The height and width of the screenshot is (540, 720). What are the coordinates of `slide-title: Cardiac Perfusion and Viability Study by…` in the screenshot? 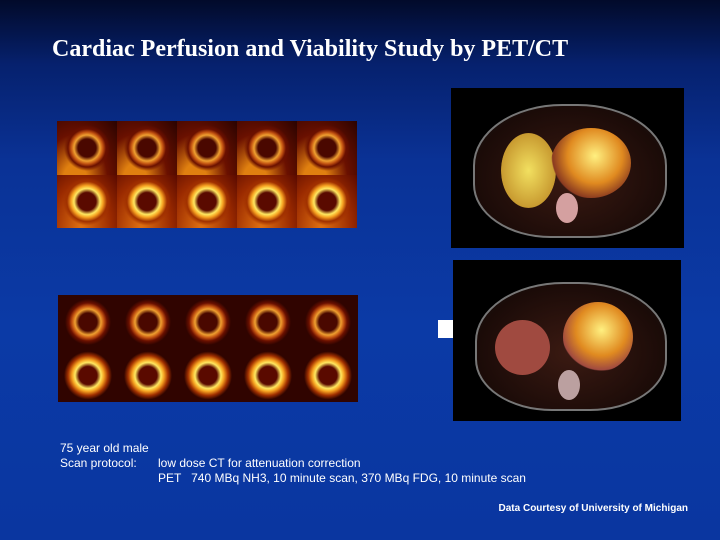 It's located at (310, 49).